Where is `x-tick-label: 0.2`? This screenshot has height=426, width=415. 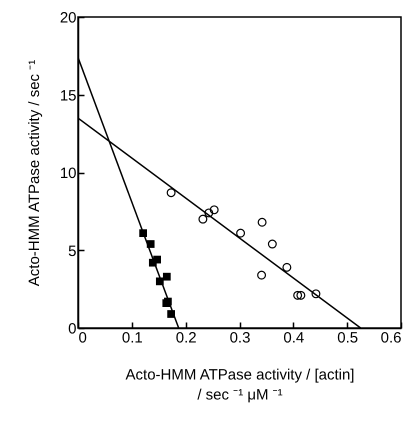 x-tick-label: 0.2 is located at coordinates (186, 338).